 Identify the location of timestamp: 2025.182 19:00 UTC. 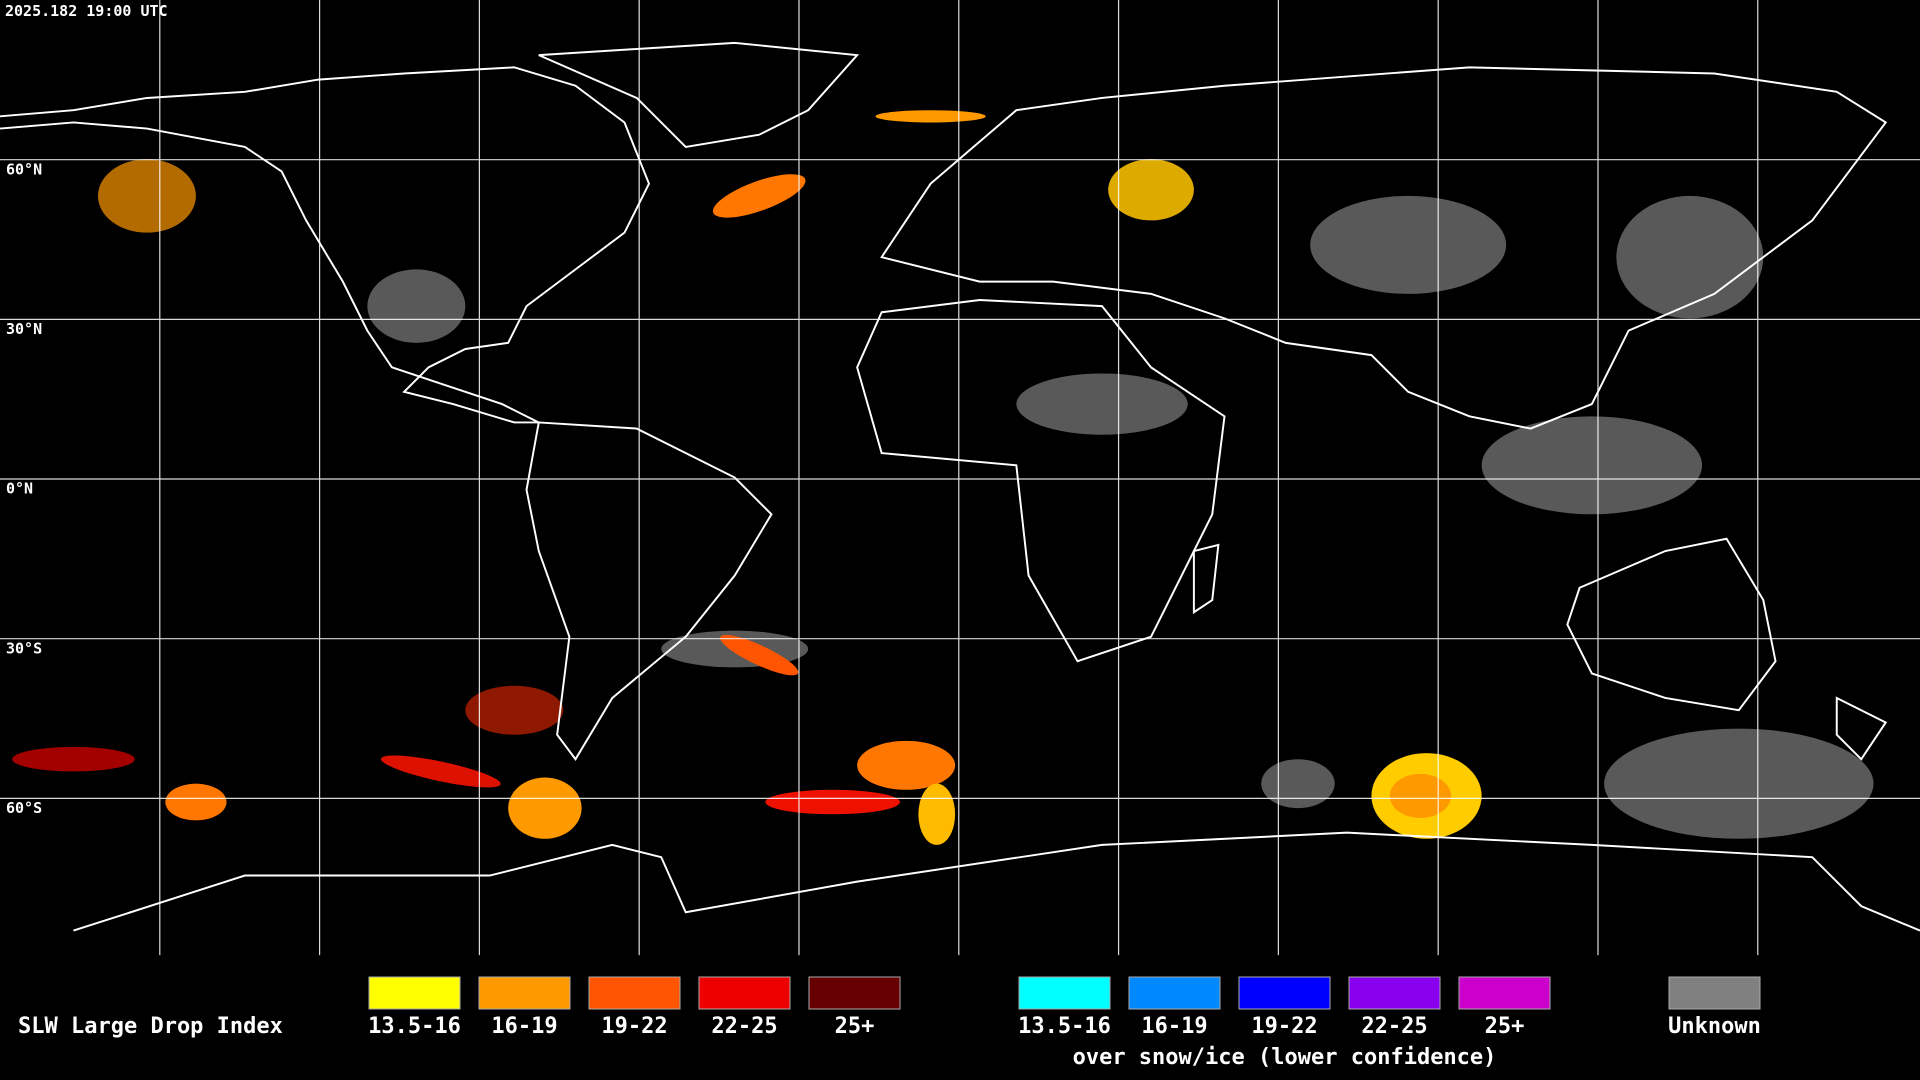
(86, 11).